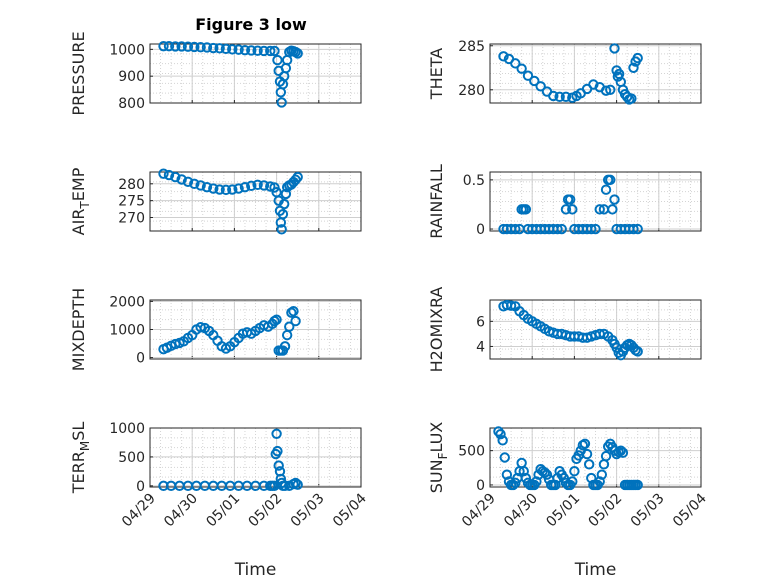  I want to click on panel-mixdepth: 0 1000 2000 MIXDEPTH, so click(215, 329).